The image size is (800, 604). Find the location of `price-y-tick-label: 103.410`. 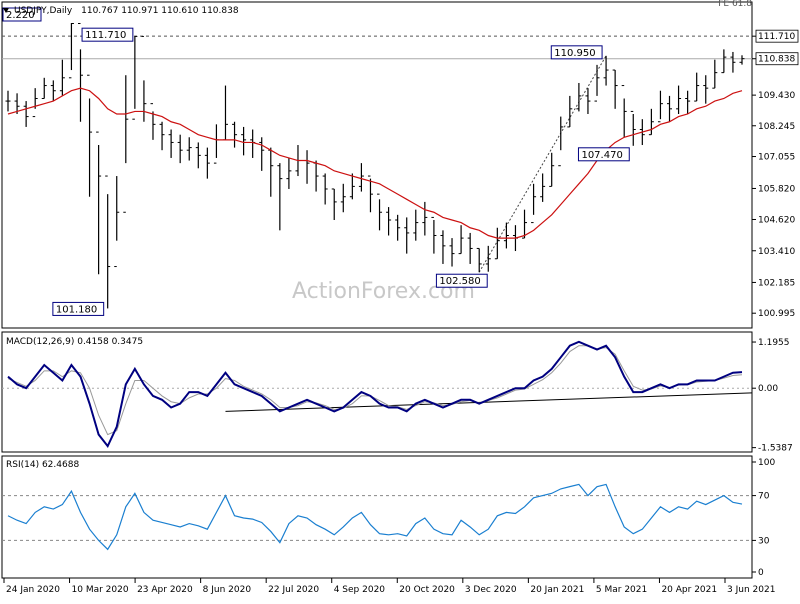

price-y-tick-label: 103.410 is located at coordinates (776, 252).